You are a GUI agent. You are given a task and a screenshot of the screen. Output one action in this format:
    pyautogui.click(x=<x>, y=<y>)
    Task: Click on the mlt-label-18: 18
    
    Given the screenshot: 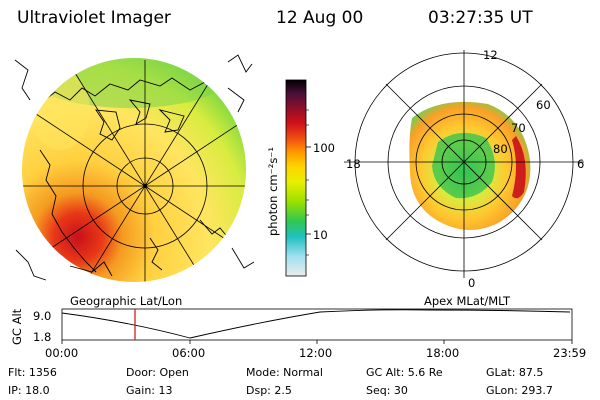 What is the action you would take?
    pyautogui.click(x=353, y=164)
    